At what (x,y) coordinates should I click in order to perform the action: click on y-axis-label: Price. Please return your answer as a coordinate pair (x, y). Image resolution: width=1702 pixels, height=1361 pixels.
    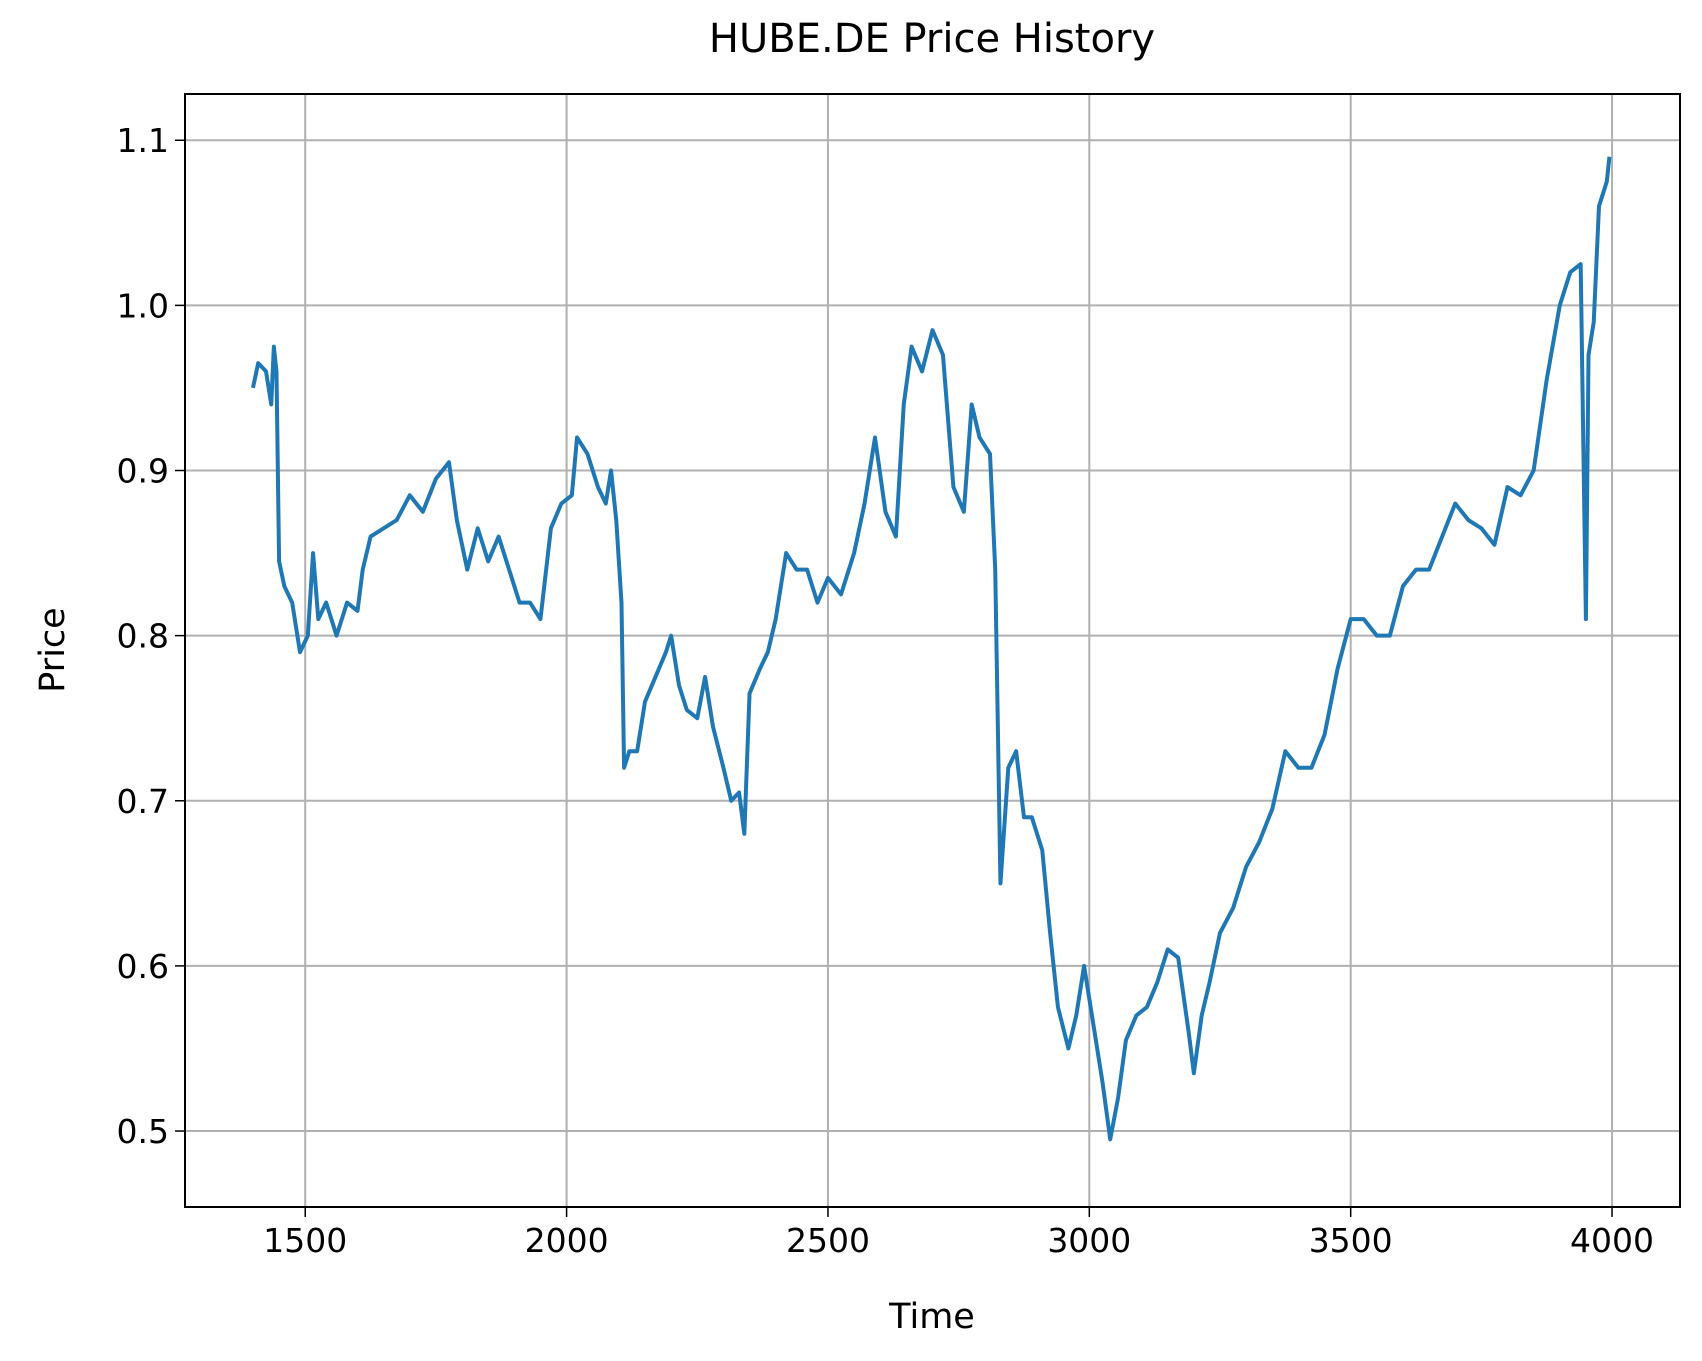
    Looking at the image, I should click on (53, 649).